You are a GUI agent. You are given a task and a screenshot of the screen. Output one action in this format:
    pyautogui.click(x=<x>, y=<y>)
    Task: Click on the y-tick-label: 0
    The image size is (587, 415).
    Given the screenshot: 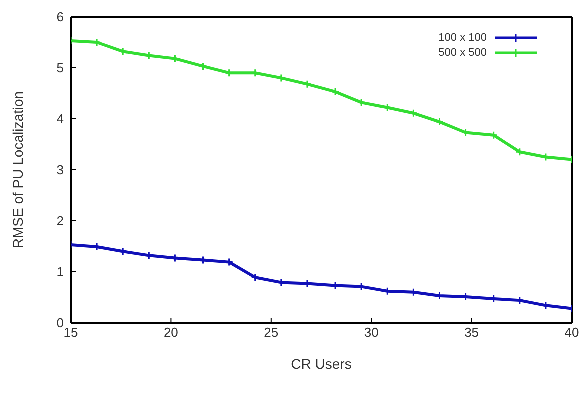 What is the action you would take?
    pyautogui.click(x=60, y=323)
    